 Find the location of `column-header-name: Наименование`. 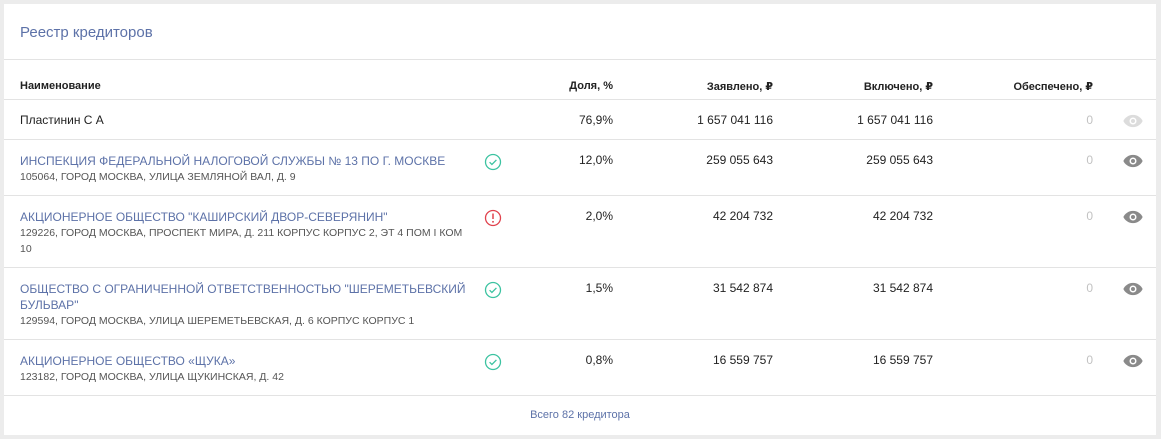

column-header-name: Наименование is located at coordinates (60, 86).